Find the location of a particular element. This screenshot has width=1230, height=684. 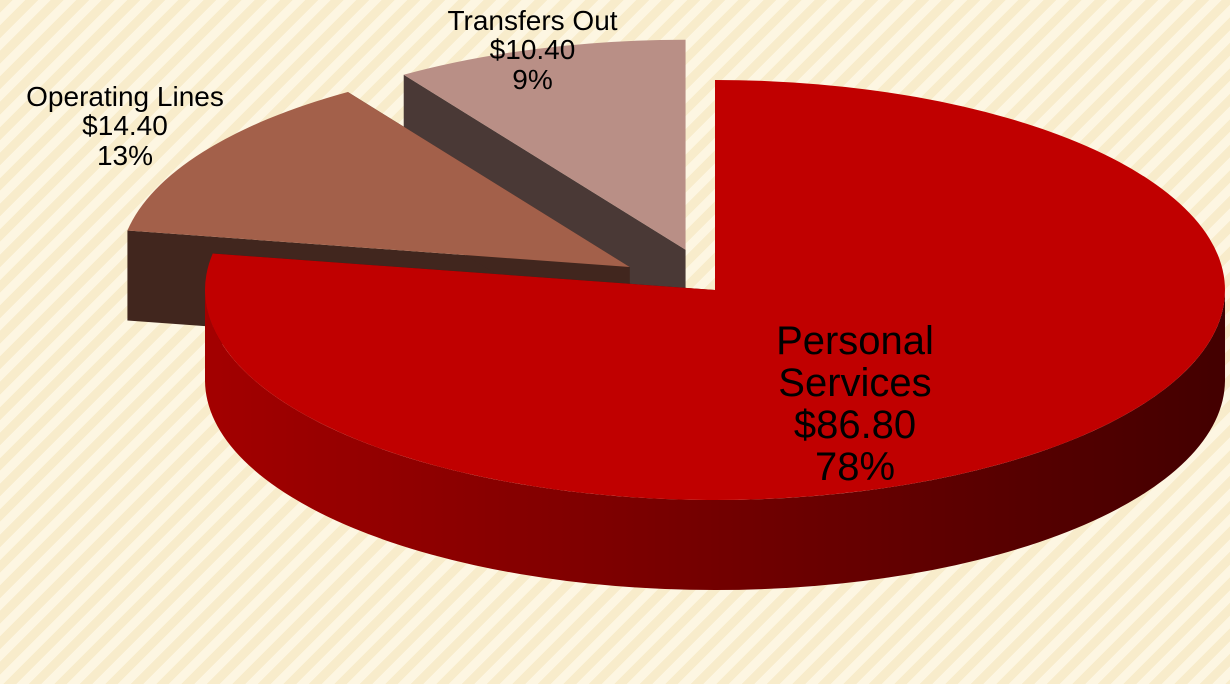

category-label: Transfers Out is located at coordinates (532, 20).